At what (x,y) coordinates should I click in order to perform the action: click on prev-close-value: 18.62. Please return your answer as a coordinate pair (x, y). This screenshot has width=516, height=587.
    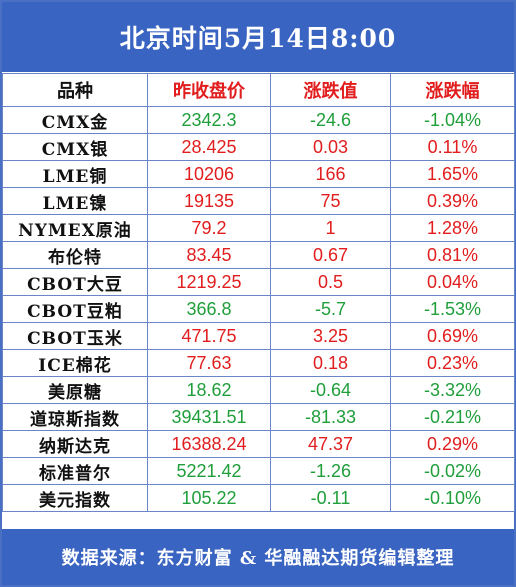
    Looking at the image, I should click on (209, 390).